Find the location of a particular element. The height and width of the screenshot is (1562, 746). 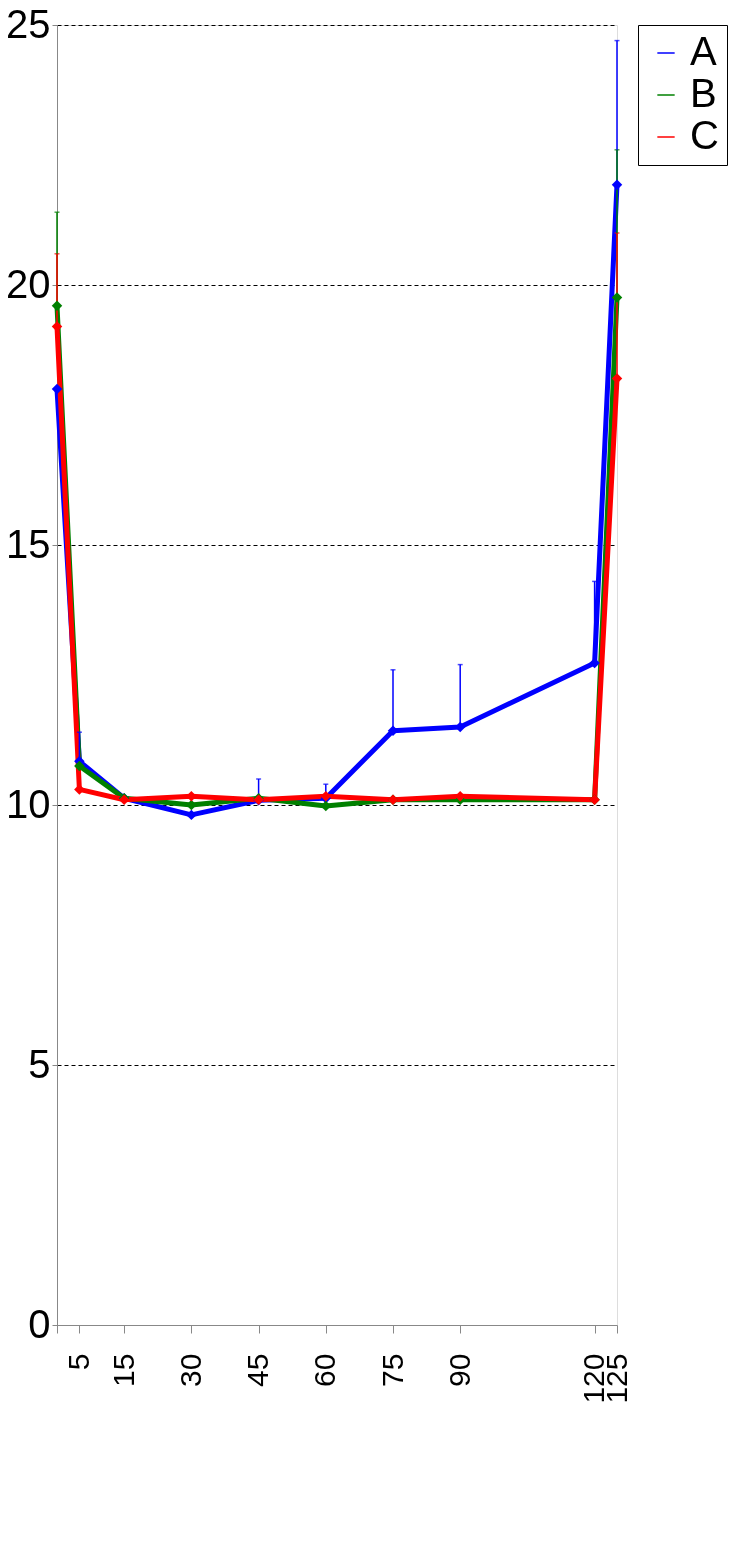

y-tick-label: 0 is located at coordinates (39, 1323).